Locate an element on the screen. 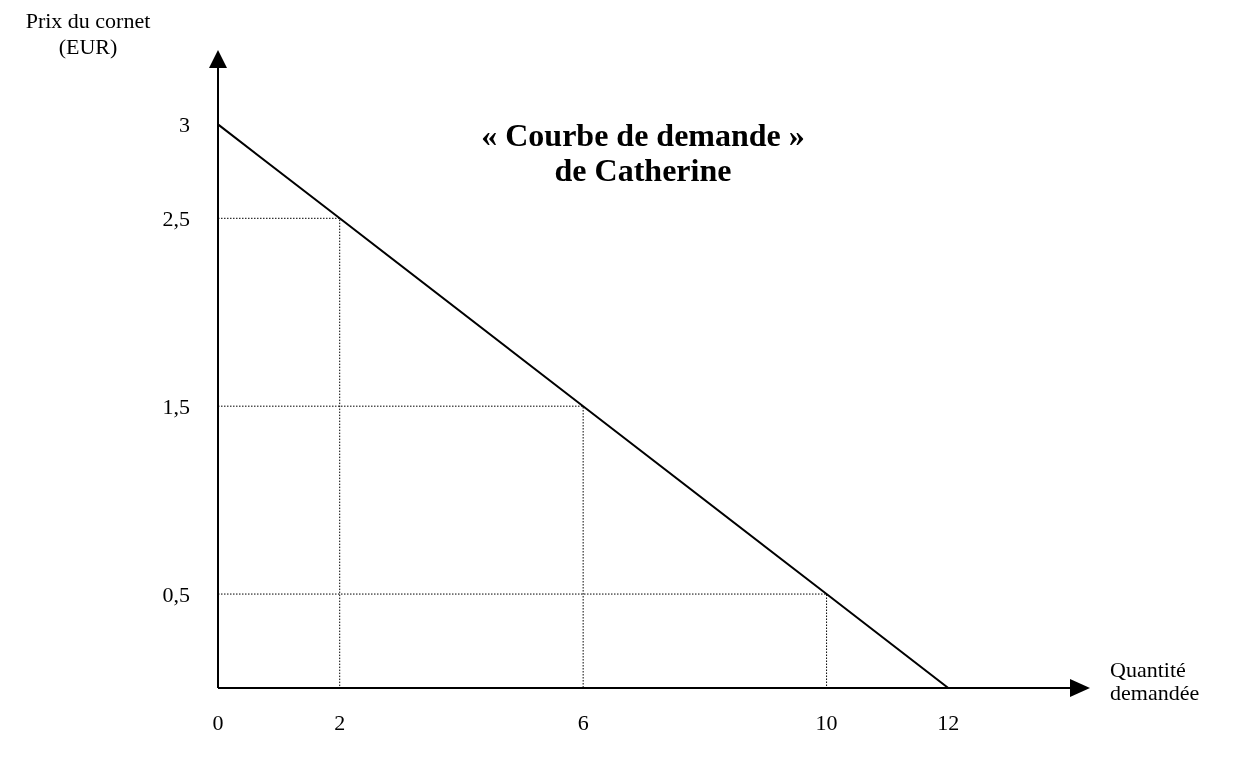 The height and width of the screenshot is (779, 1248). y-tick-label: 3 is located at coordinates (184, 125).